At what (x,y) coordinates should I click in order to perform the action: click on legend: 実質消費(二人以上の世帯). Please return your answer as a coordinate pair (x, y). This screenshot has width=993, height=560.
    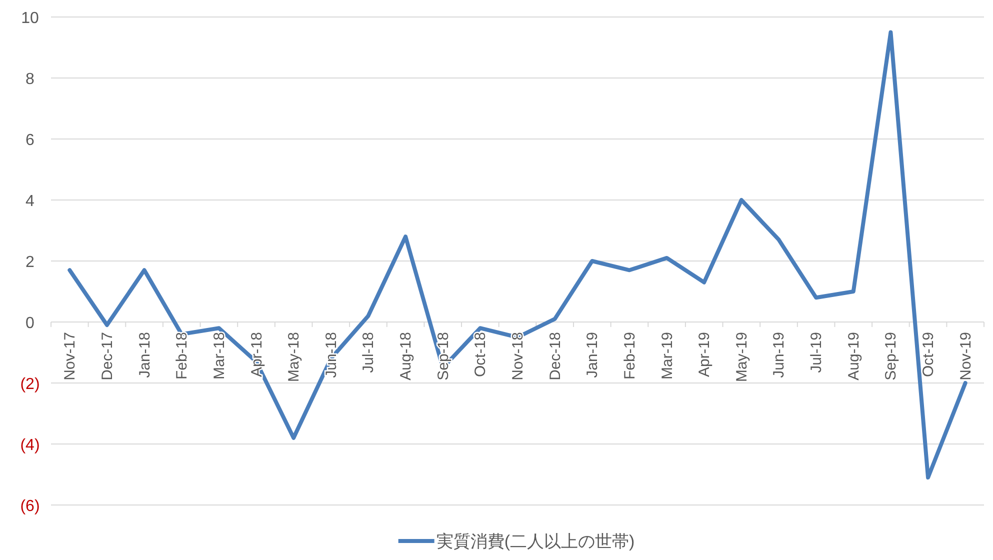
    Looking at the image, I should click on (516, 541).